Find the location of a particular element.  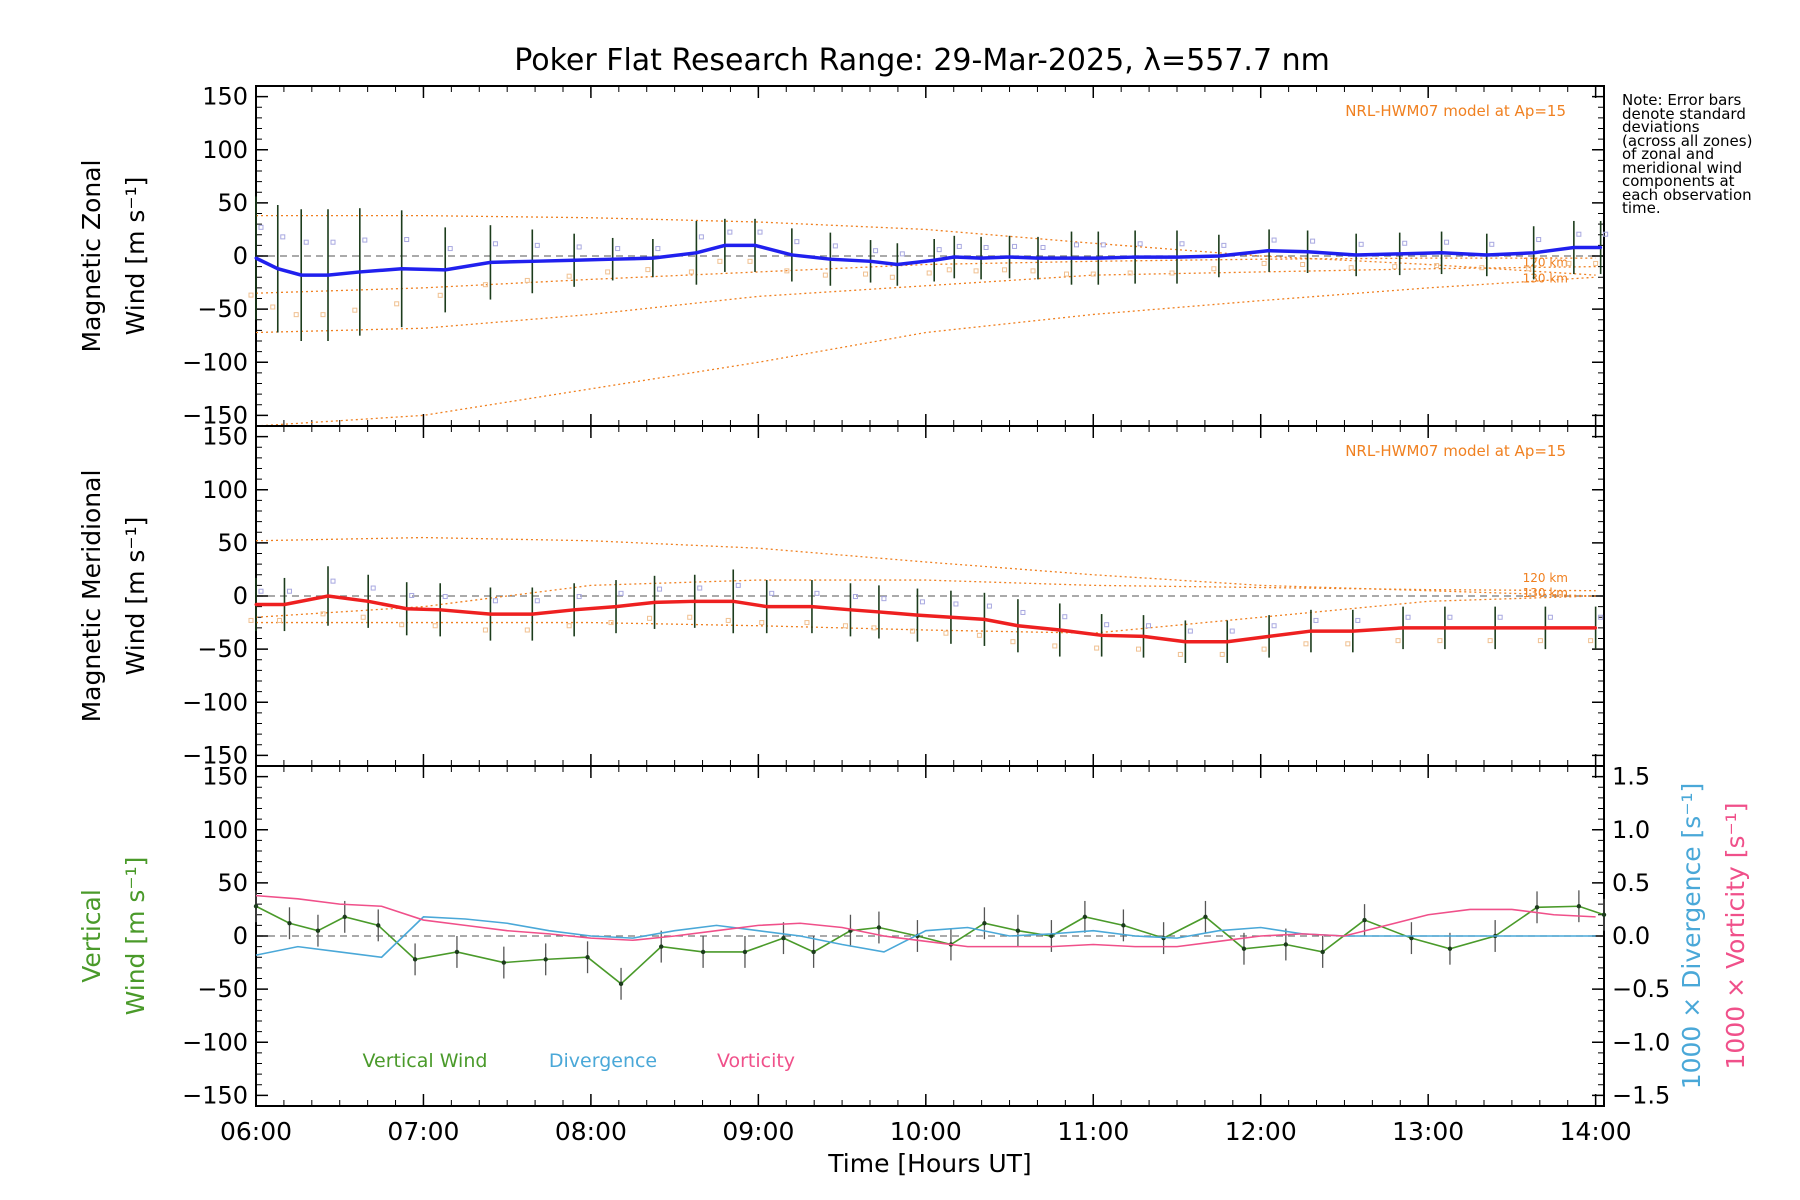

y2-tick-label: −0.5 is located at coordinates (1641, 989).